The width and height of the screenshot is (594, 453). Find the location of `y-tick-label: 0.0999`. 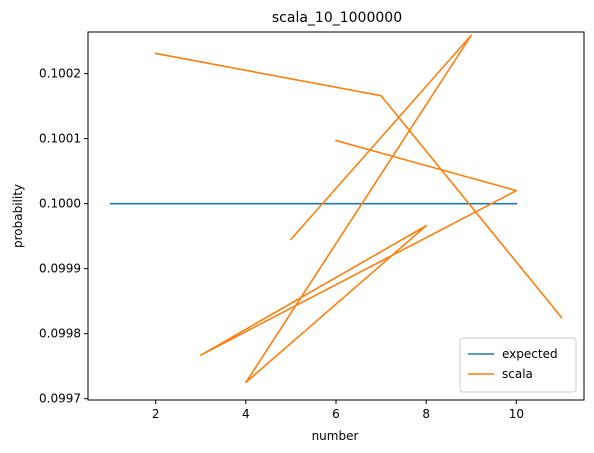

y-tick-label: 0.0999 is located at coordinates (60, 269).